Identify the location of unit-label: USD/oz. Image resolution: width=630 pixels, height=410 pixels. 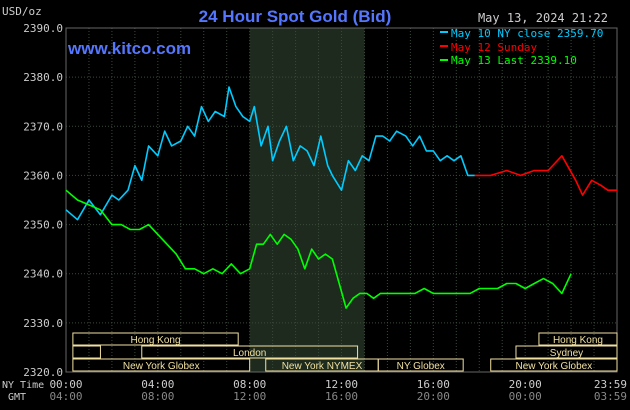
(22, 11).